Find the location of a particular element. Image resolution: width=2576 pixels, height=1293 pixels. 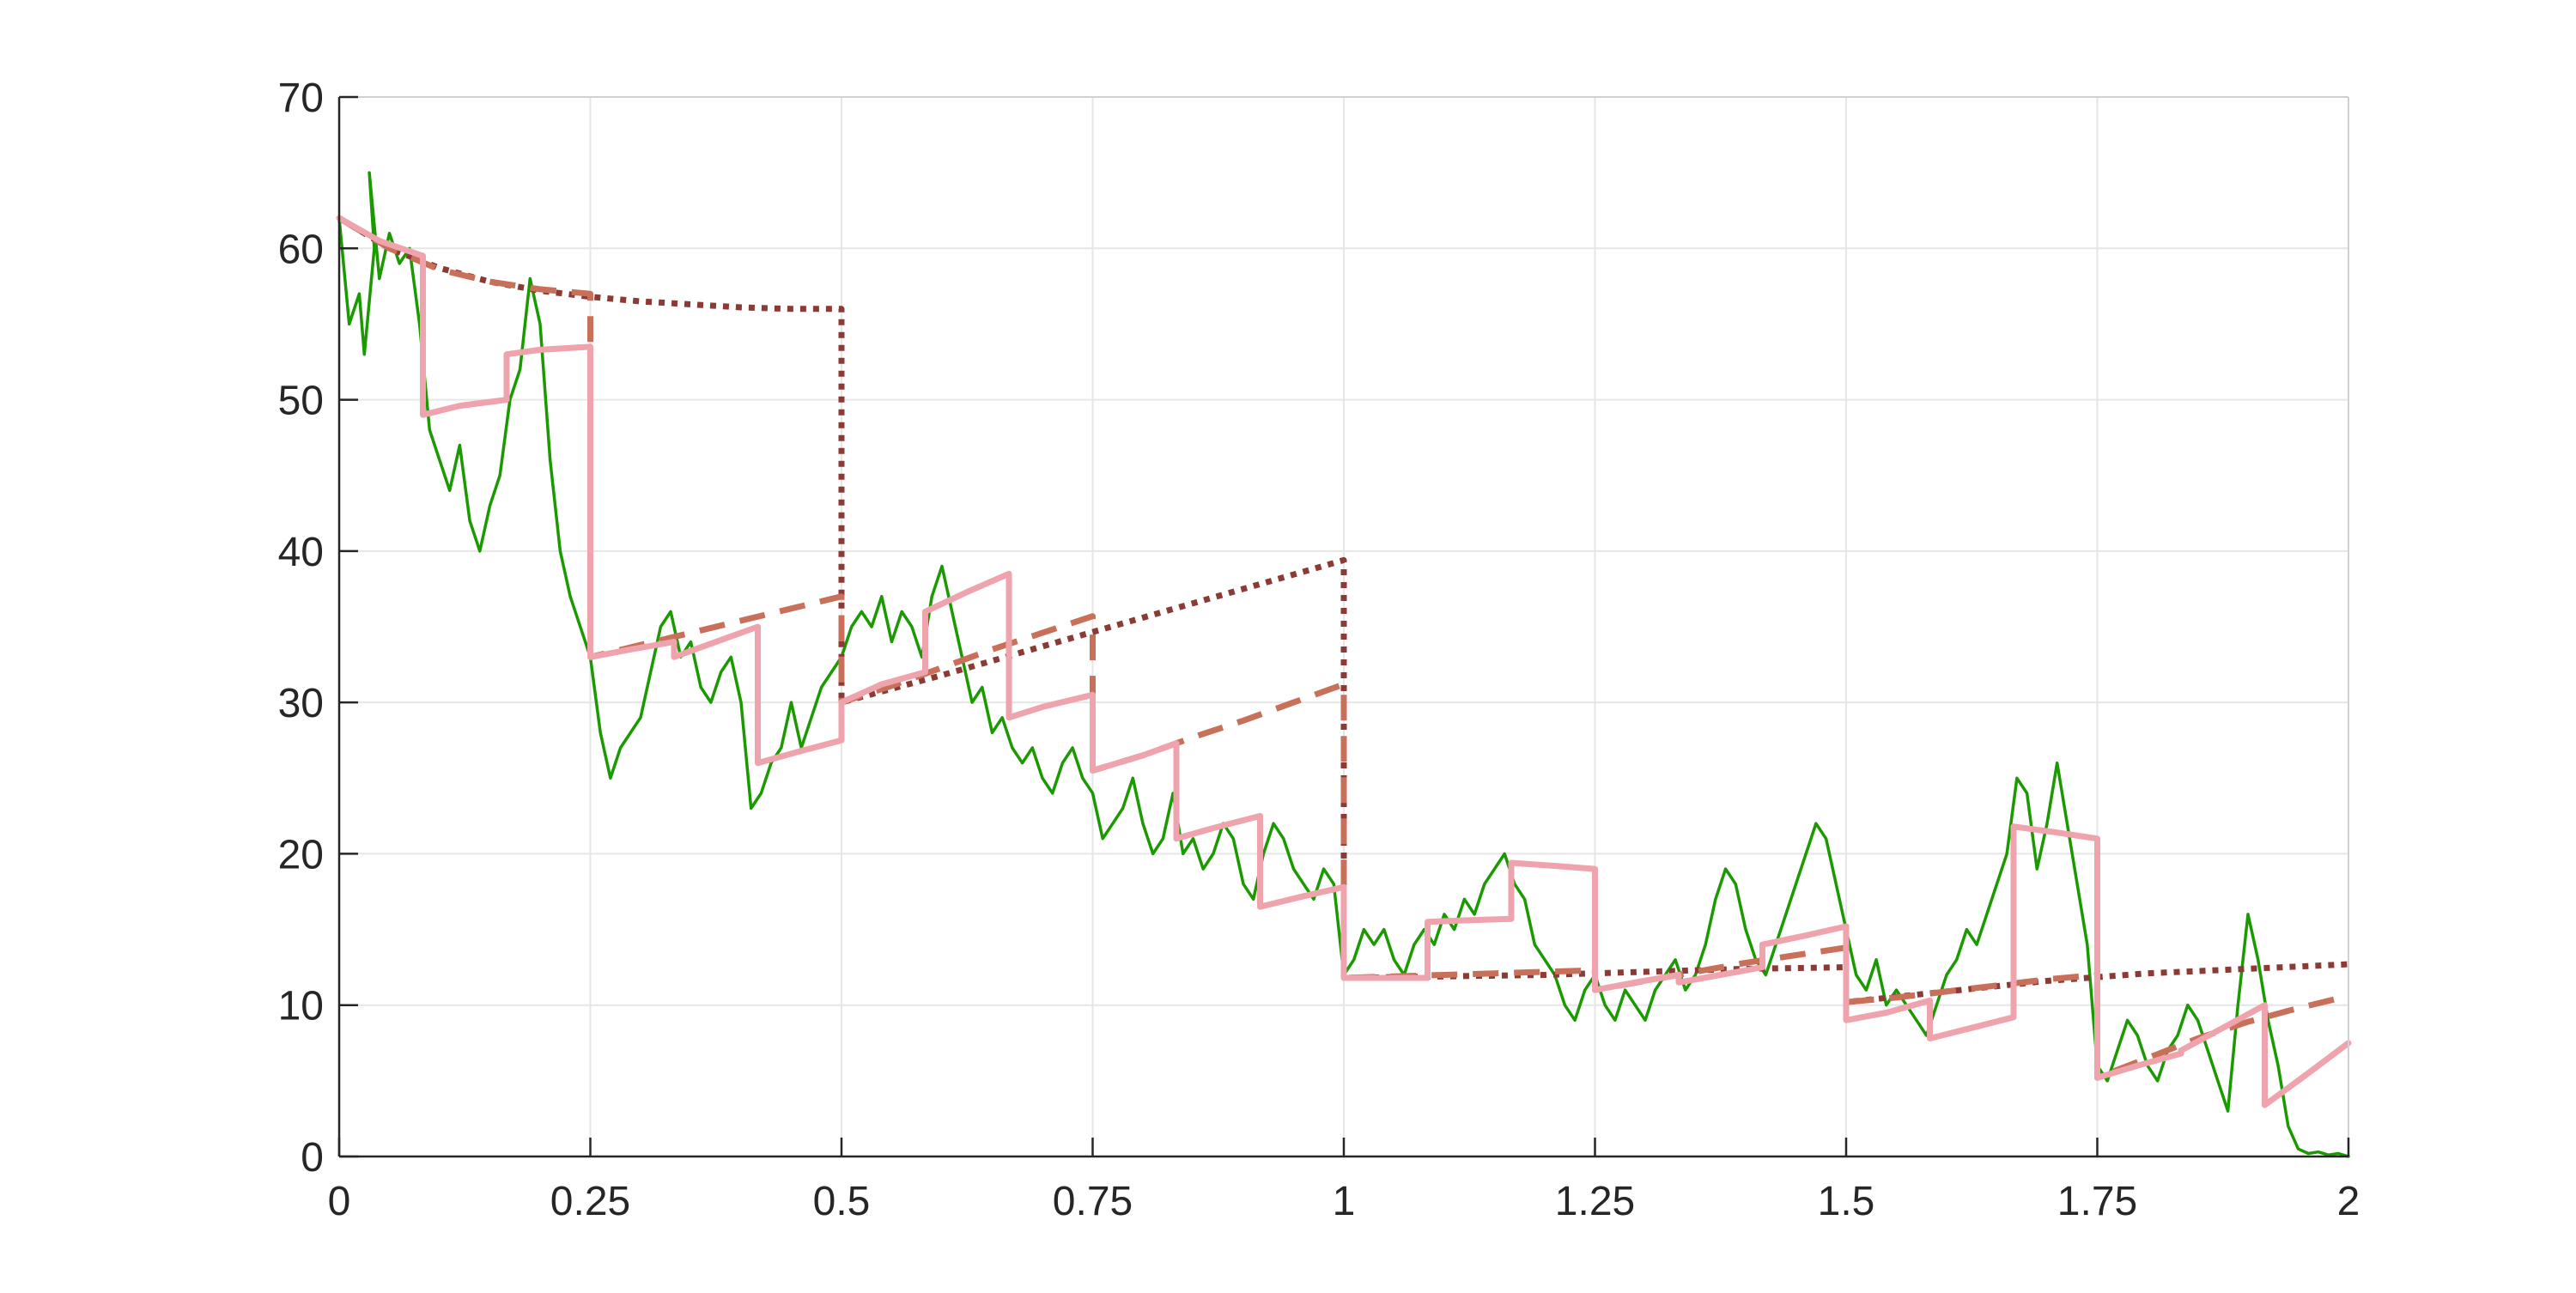

y-tick-label: 50 is located at coordinates (301, 401).